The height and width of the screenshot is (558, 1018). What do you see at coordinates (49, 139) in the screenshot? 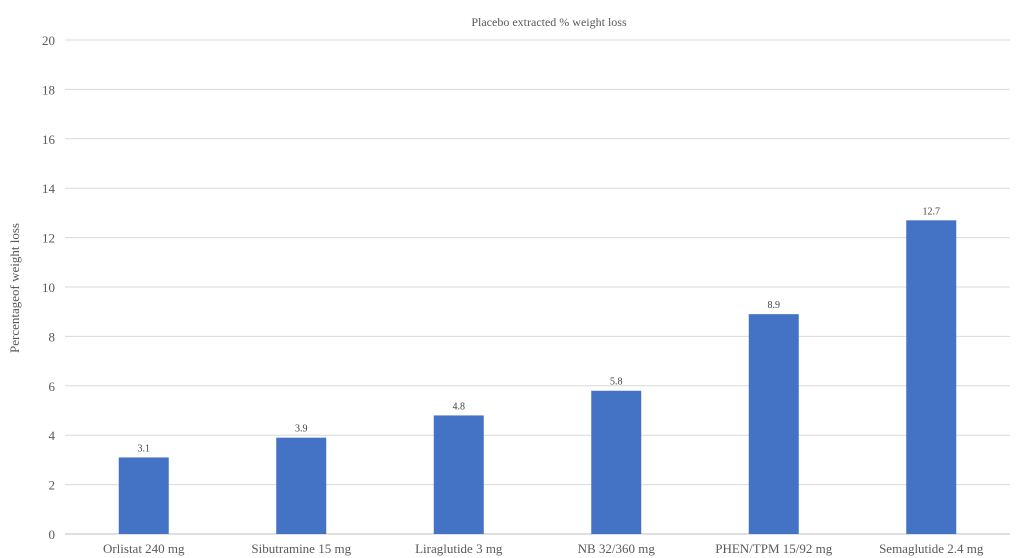
I see `y-tick-label: 16` at bounding box center [49, 139].